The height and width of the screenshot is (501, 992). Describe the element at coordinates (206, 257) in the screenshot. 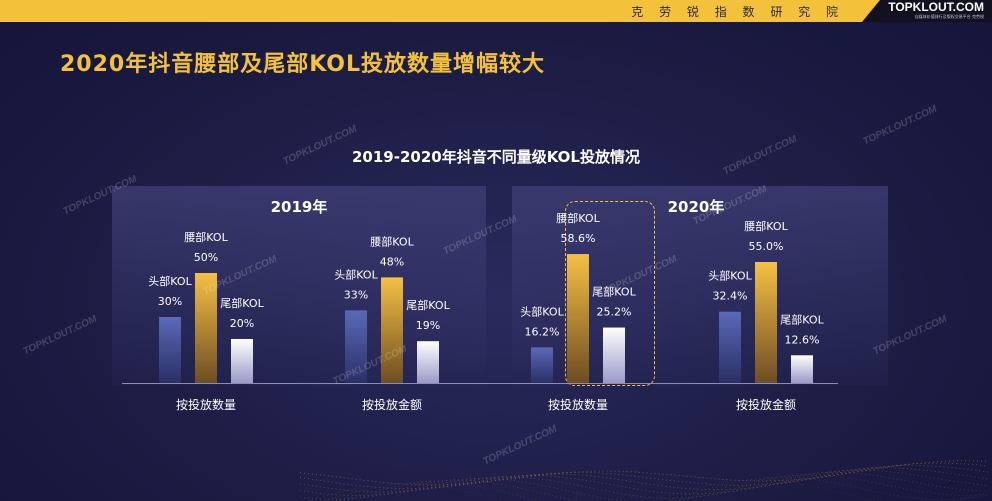

I see `value-label-waist-0-0: 50%` at that location.